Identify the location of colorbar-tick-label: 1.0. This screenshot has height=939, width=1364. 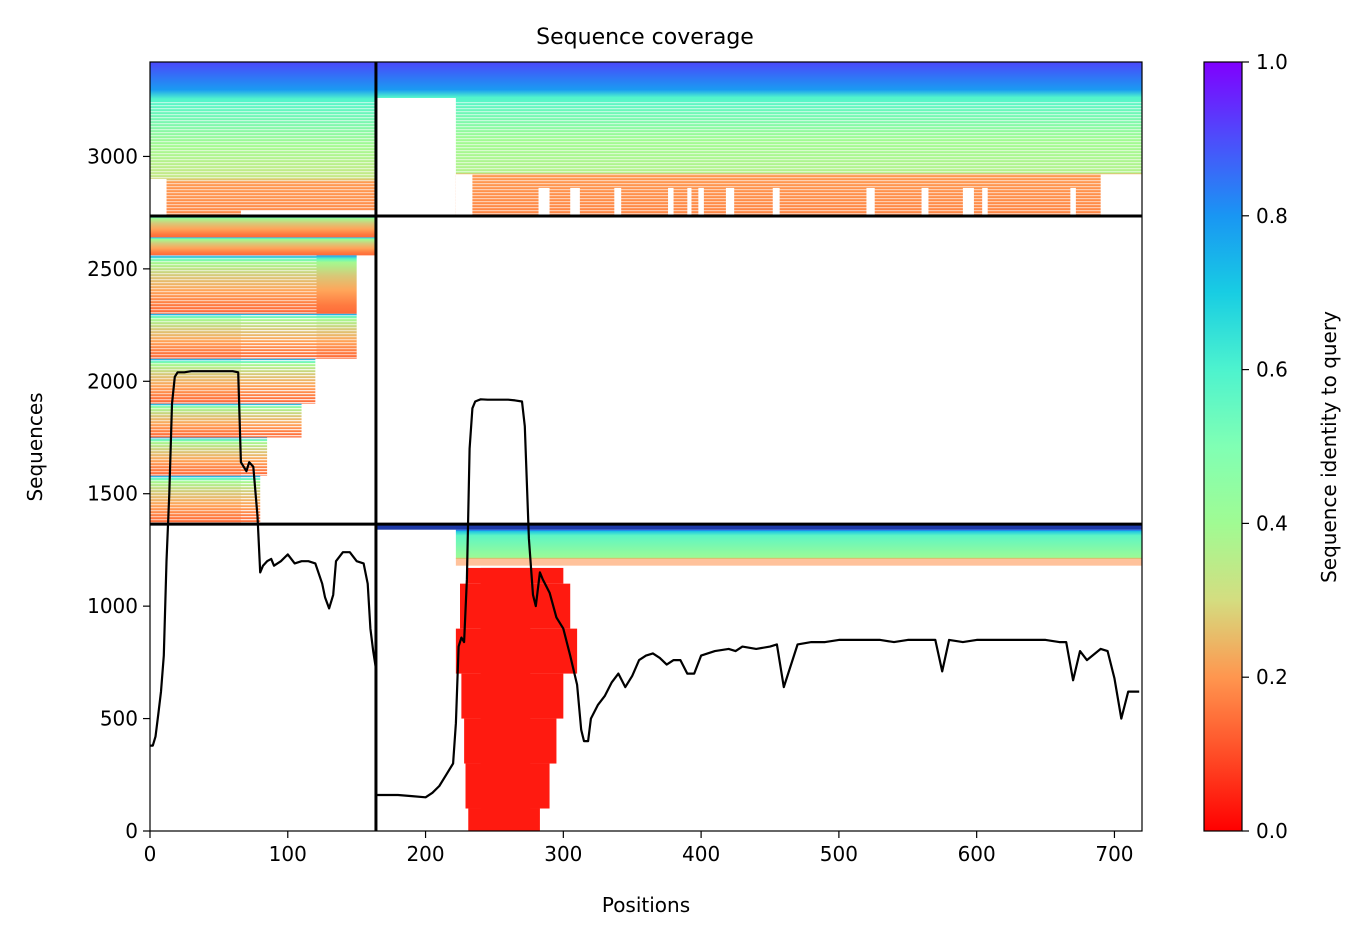
(1272, 62).